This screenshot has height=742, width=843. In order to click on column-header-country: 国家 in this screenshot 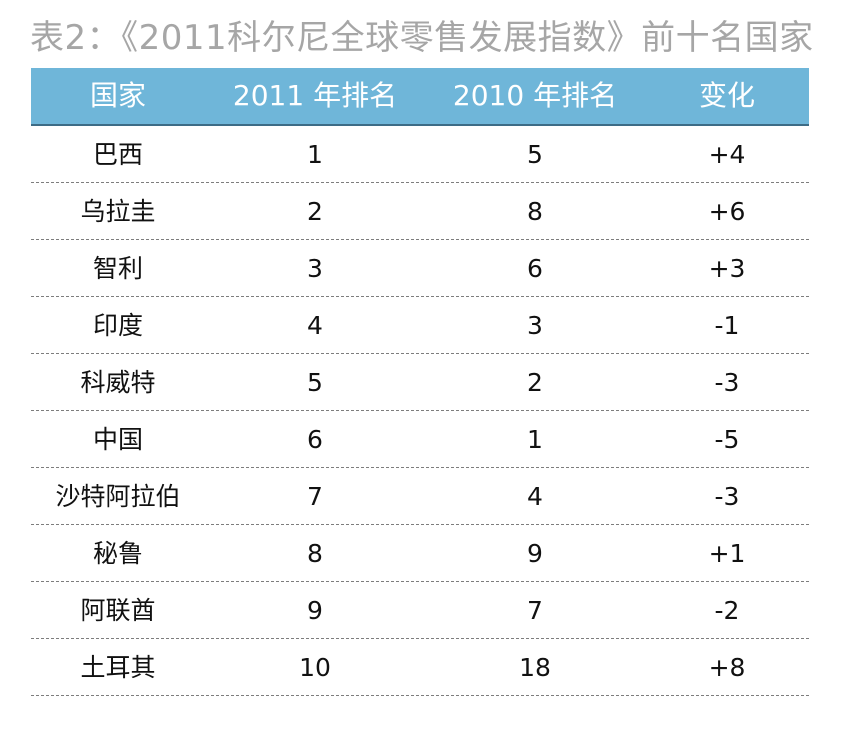, I will do `click(117, 95)`.